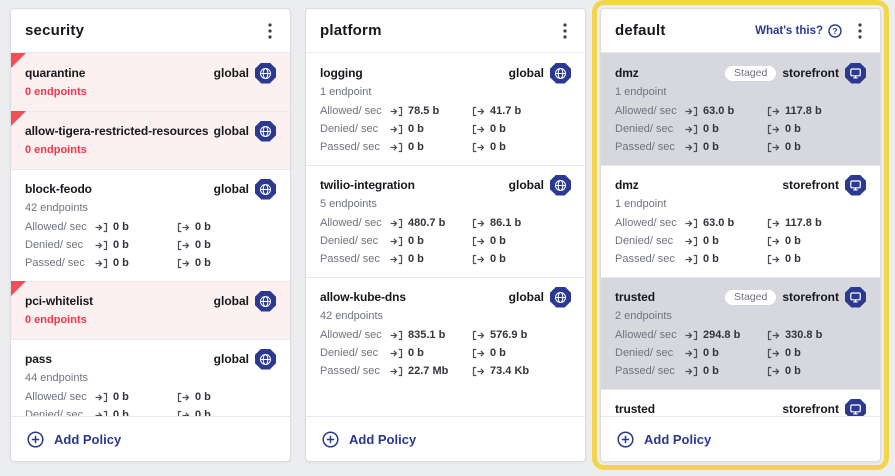 The height and width of the screenshot is (476, 895). I want to click on alert-corner-flag, so click(18, 118).